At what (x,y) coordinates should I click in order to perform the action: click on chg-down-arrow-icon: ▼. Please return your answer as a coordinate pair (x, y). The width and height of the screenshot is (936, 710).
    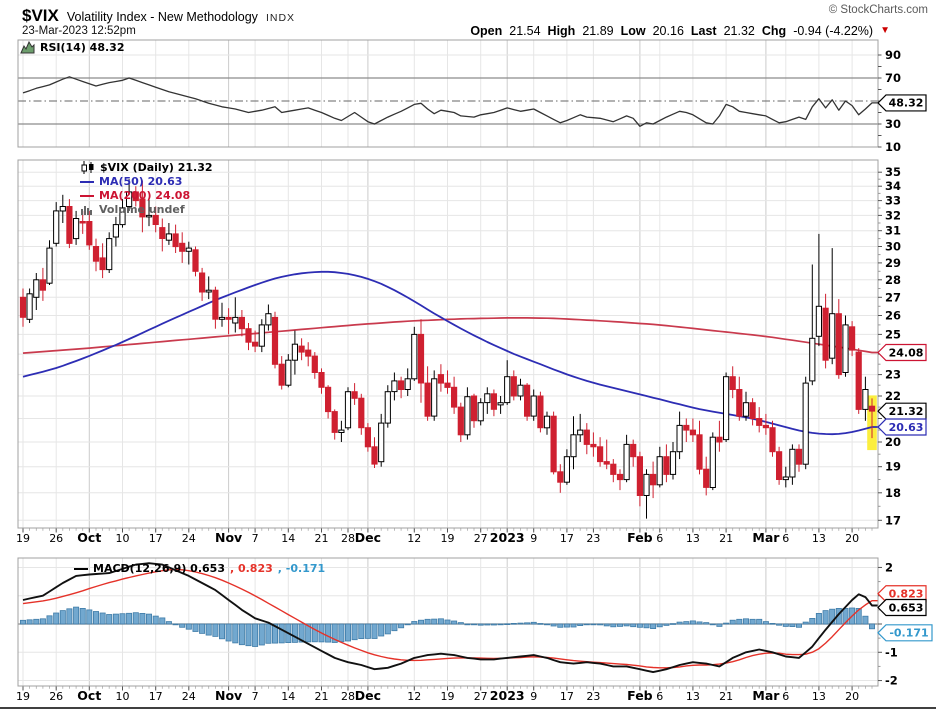
    Looking at the image, I should click on (885, 30).